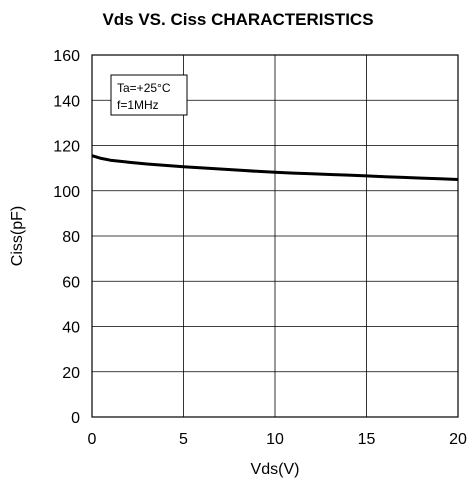 This screenshot has width=475, height=481. I want to click on condition-annotation: Ta=+25°C f=1MHz, so click(149, 95).